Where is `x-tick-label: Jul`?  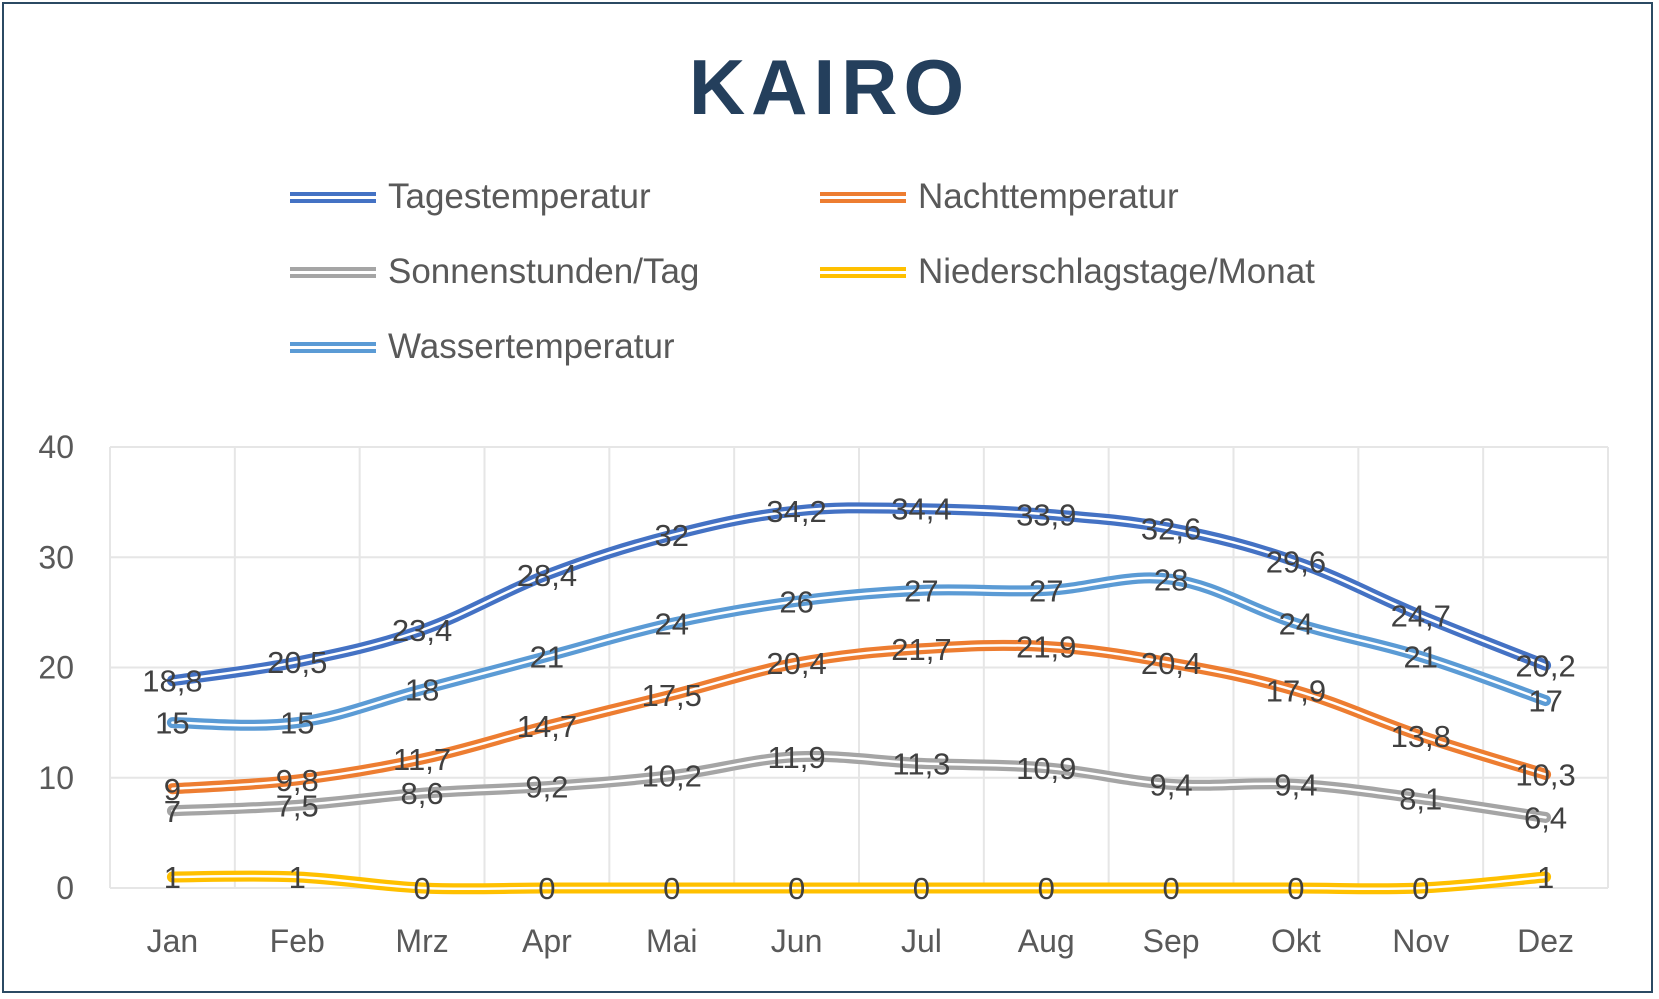
x-tick-label: Jul is located at coordinates (921, 941).